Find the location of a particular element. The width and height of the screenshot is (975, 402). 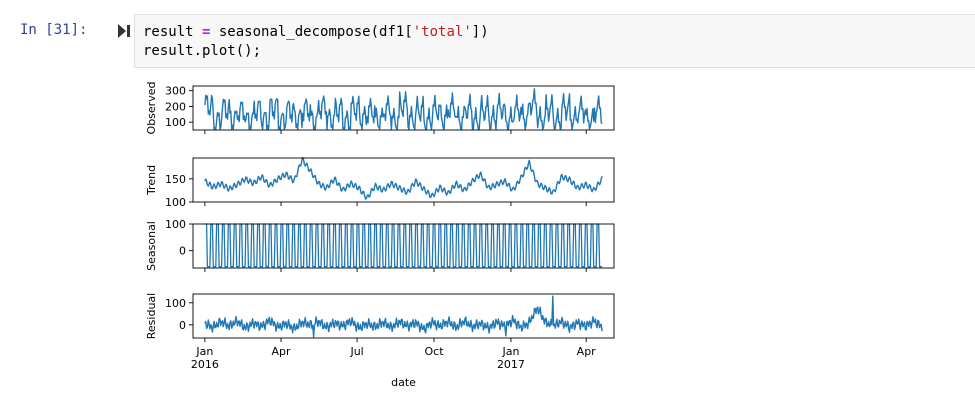

x-tick-label: Jul is located at coordinates (356, 351).